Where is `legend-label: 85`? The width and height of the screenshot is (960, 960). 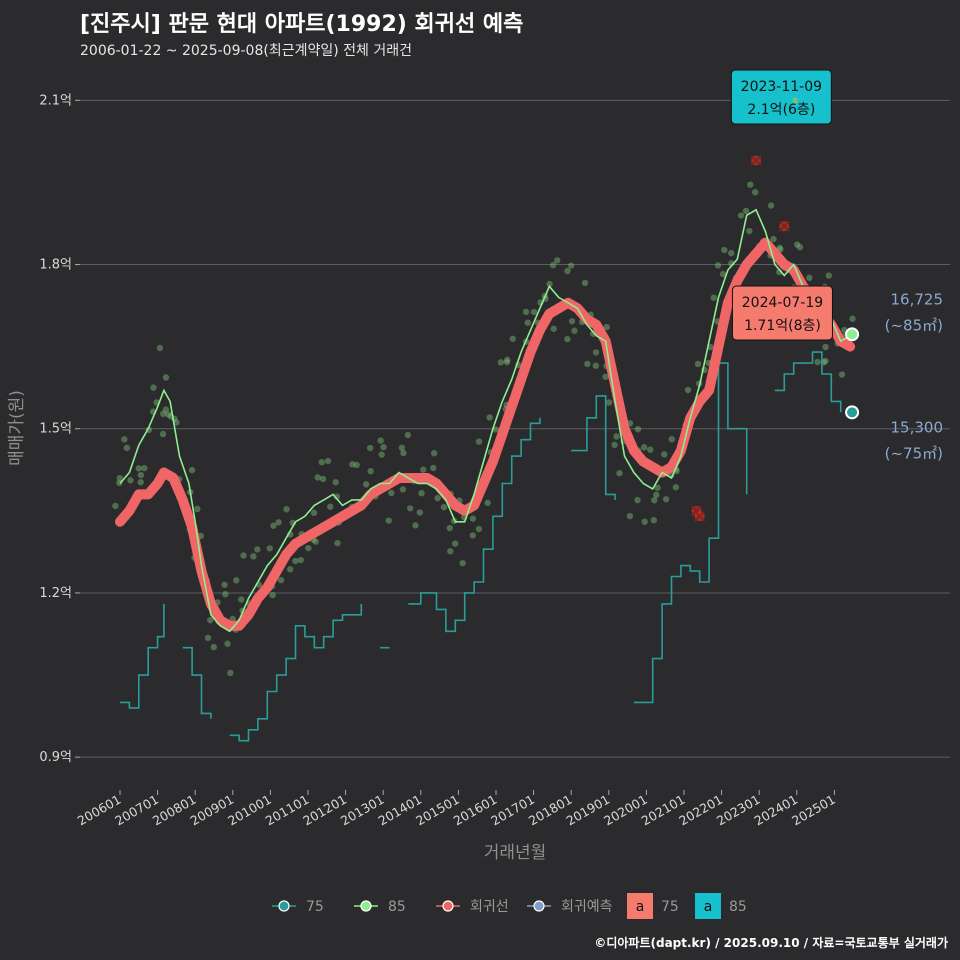 legend-label: 85 is located at coordinates (397, 907).